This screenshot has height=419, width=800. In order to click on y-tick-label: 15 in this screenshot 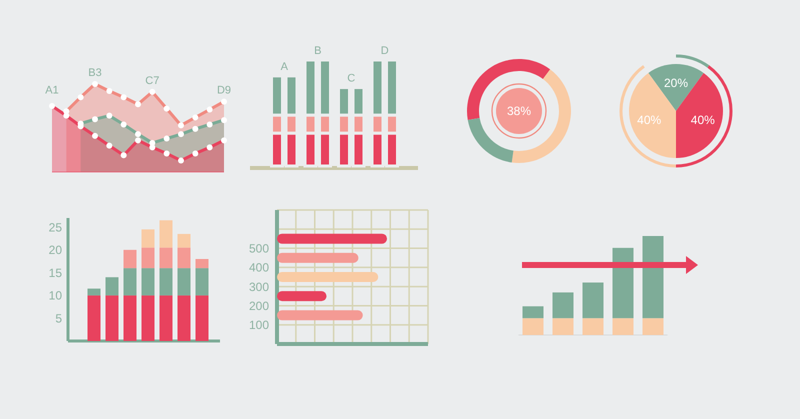, I will do `click(55, 273)`.